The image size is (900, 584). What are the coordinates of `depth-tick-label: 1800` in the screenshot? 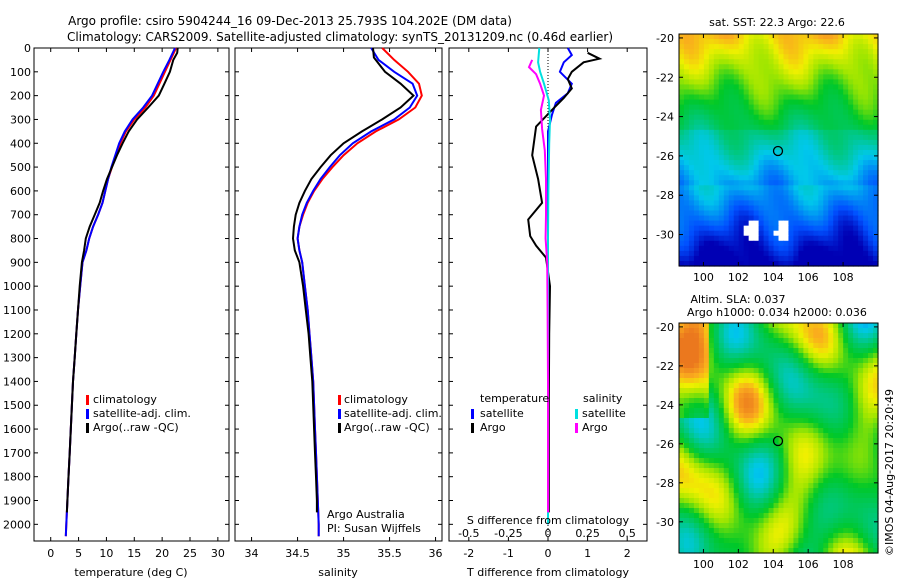 It's located at (17, 477).